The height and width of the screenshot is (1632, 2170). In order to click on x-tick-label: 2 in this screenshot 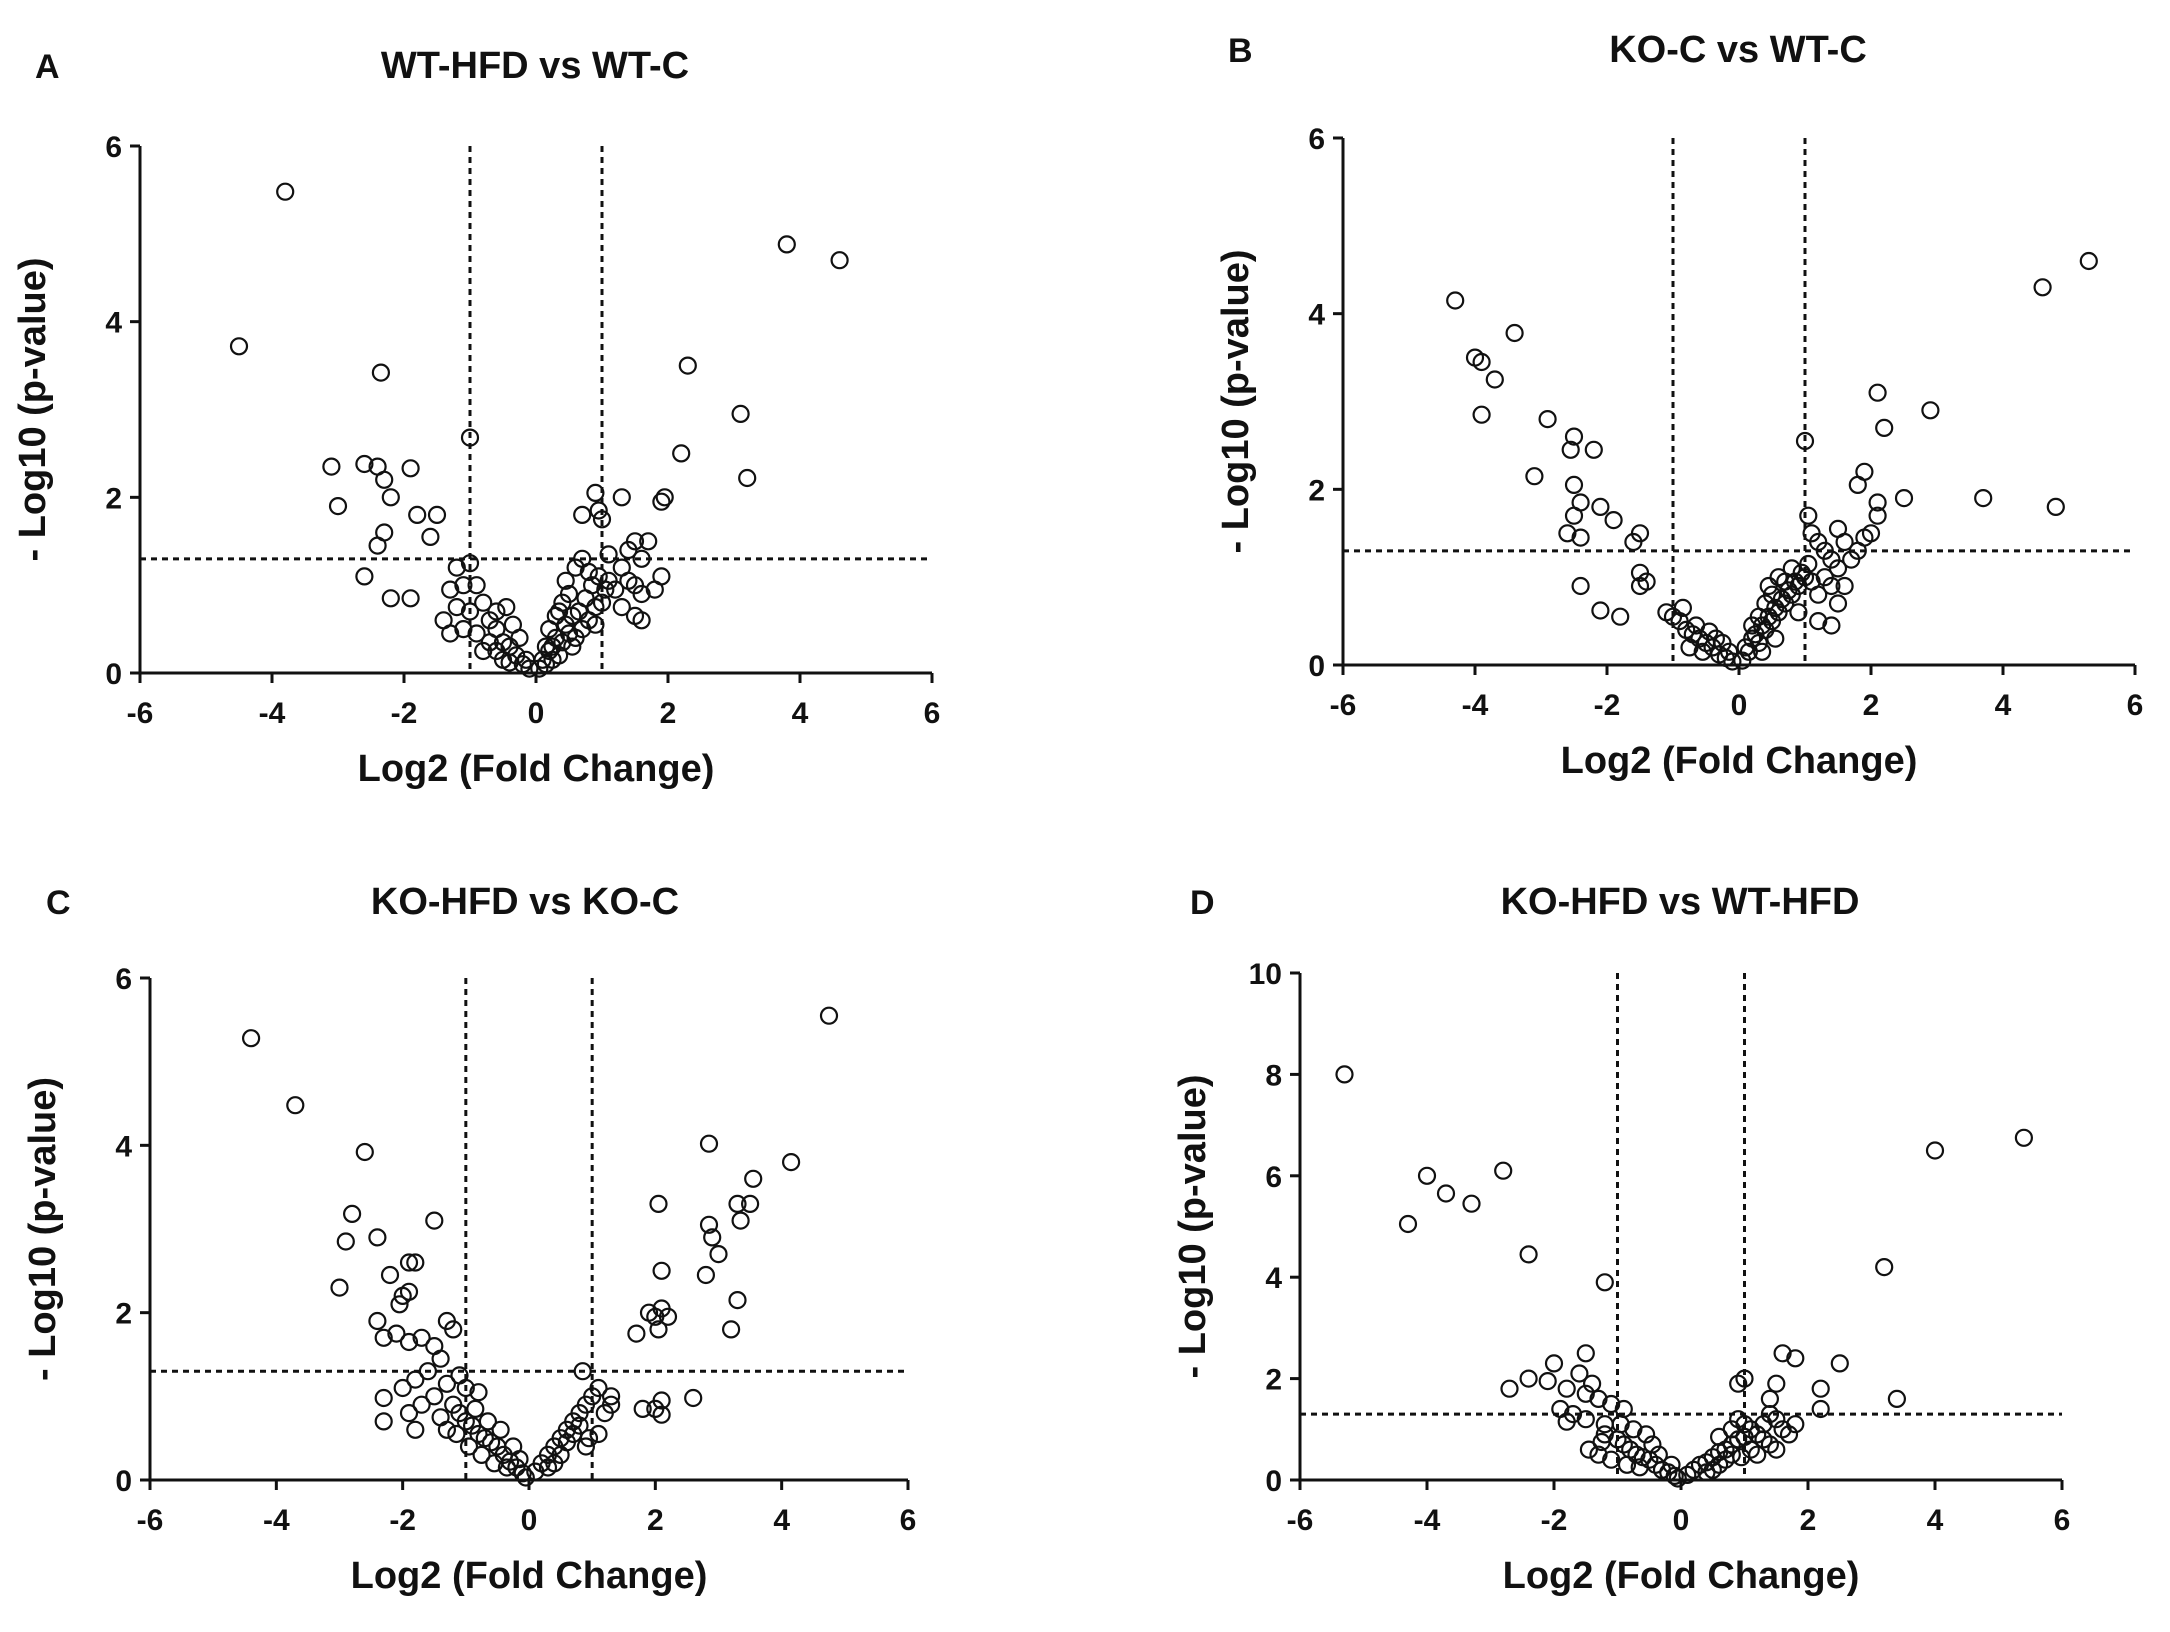, I will do `click(655, 1520)`.